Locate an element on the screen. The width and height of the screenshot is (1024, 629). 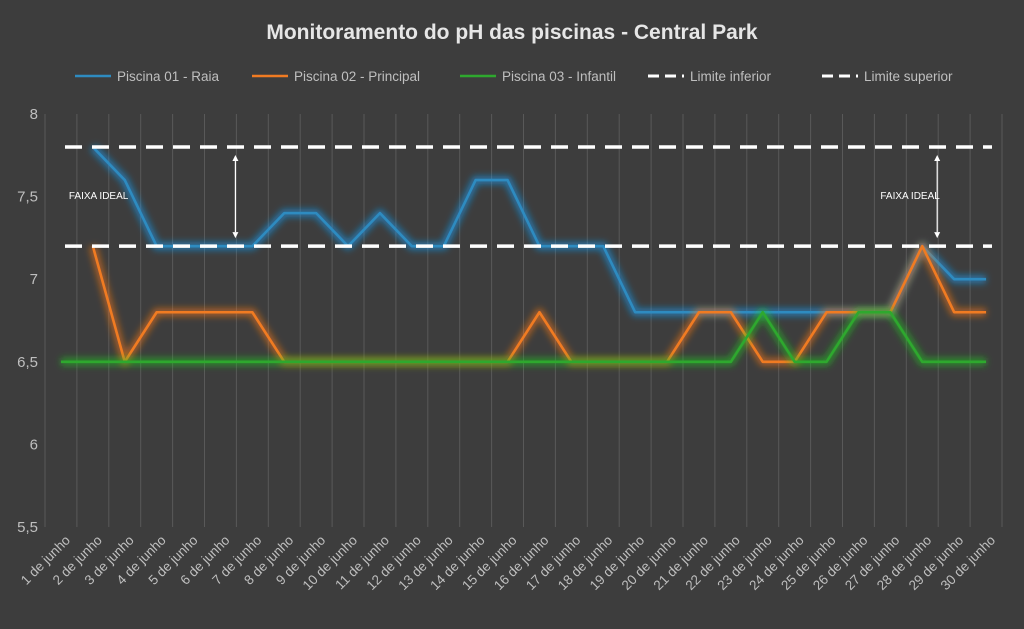
series-line is located at coordinates (523, 337).